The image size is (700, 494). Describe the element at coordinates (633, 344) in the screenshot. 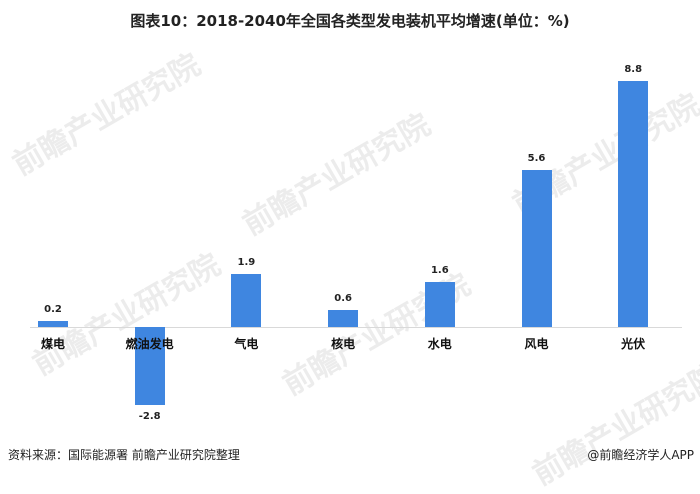

I see `category-label: 光伏` at that location.